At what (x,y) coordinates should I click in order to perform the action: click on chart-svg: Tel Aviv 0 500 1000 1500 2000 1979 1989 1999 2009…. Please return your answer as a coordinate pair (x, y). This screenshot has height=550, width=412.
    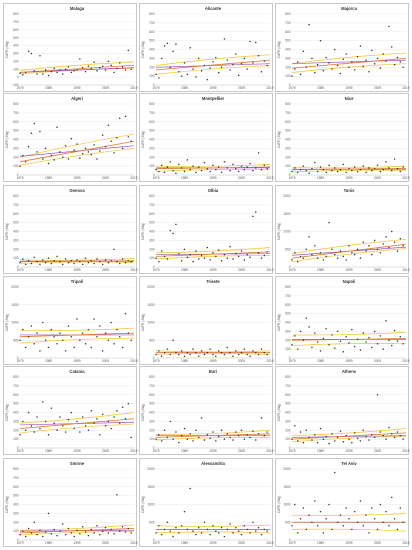
    Looking at the image, I should click on (343, 503).